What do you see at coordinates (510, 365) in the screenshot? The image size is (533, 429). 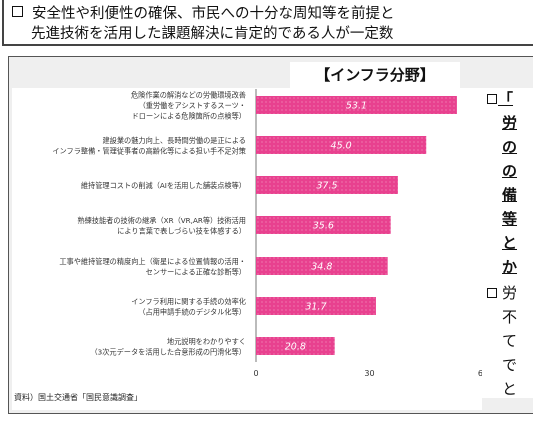 I see `right-text-char: で` at bounding box center [510, 365].